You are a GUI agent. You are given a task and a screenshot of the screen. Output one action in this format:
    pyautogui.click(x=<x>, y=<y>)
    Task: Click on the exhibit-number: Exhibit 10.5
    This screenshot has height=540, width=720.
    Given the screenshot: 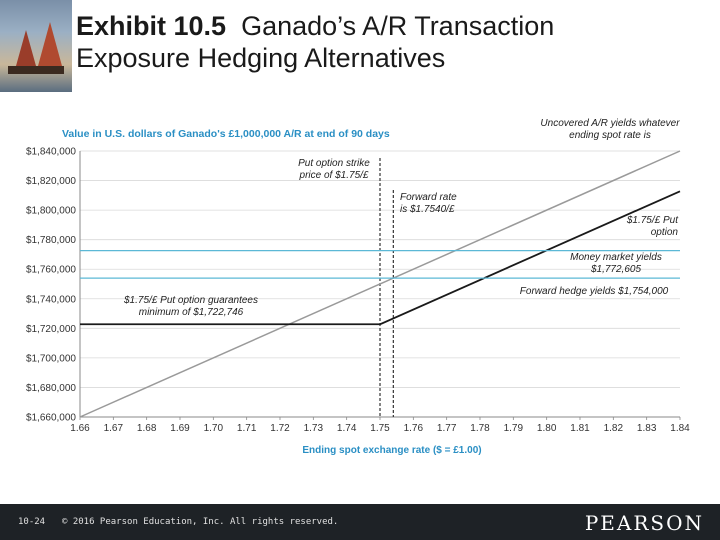 What is the action you would take?
    pyautogui.click(x=151, y=26)
    